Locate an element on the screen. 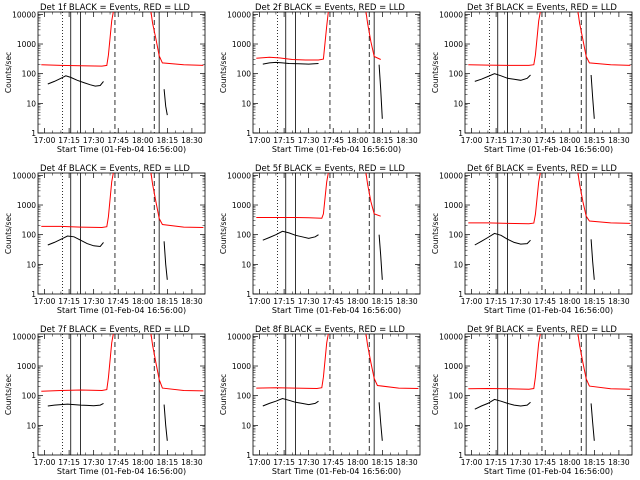 Image resolution: width=640 pixels, height=480 pixels. chart-title: Det 9f BLACK = Events, RED = LLD is located at coordinates (542, 330).